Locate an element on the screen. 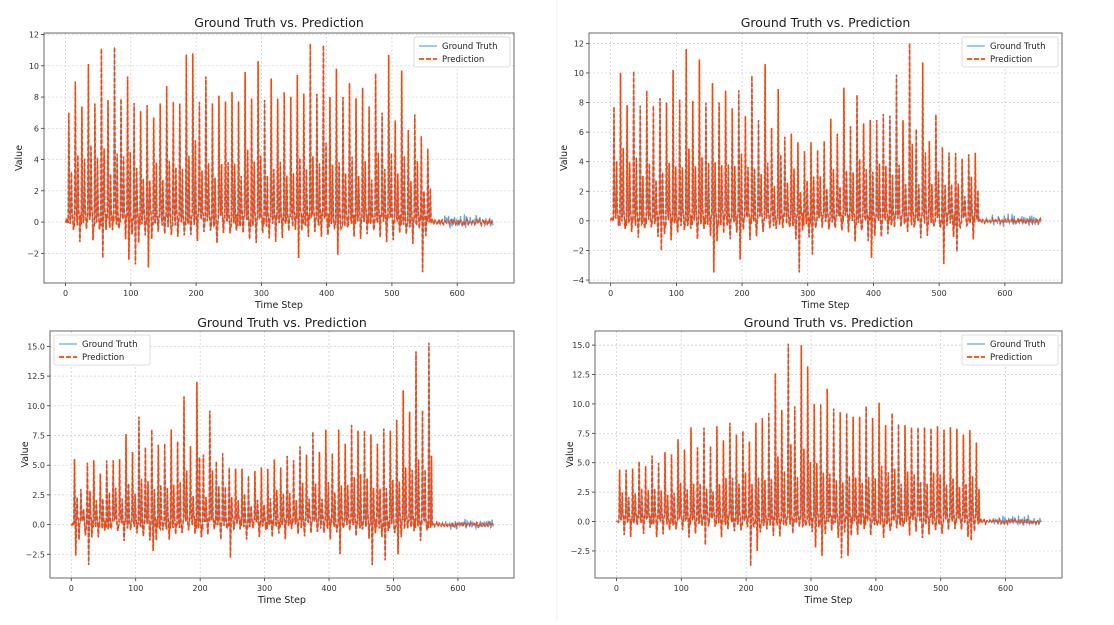 The height and width of the screenshot is (625, 1114). y-tick-label: 10 is located at coordinates (34, 66).